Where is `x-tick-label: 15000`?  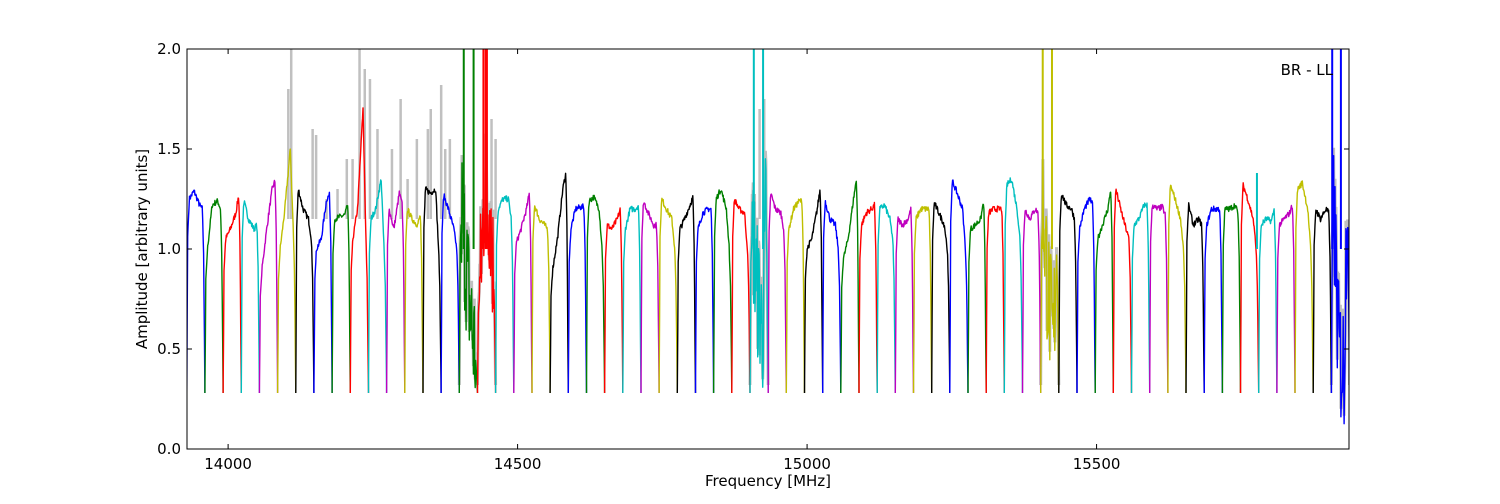
x-tick-label: 15000 is located at coordinates (807, 464).